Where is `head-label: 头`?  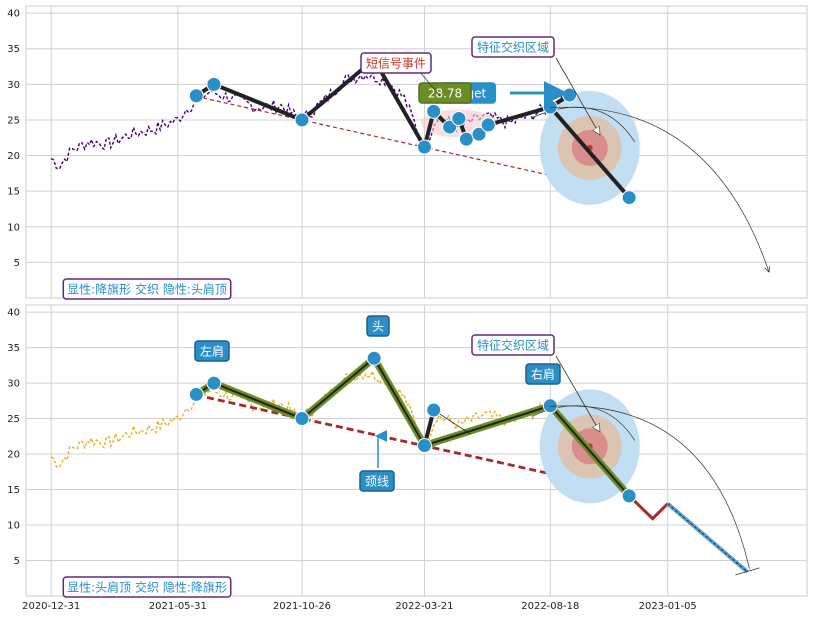 head-label: 头 is located at coordinates (378, 326).